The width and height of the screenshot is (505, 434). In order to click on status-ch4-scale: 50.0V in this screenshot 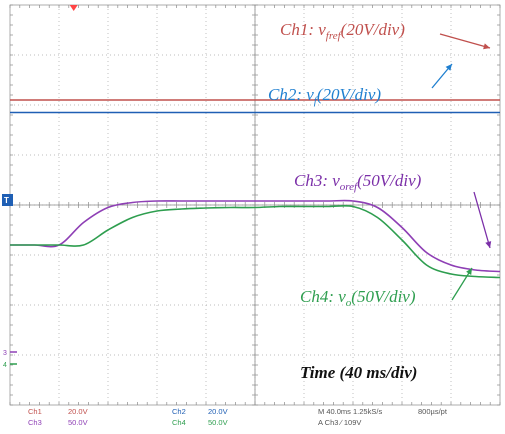, I will do `click(218, 422)`.